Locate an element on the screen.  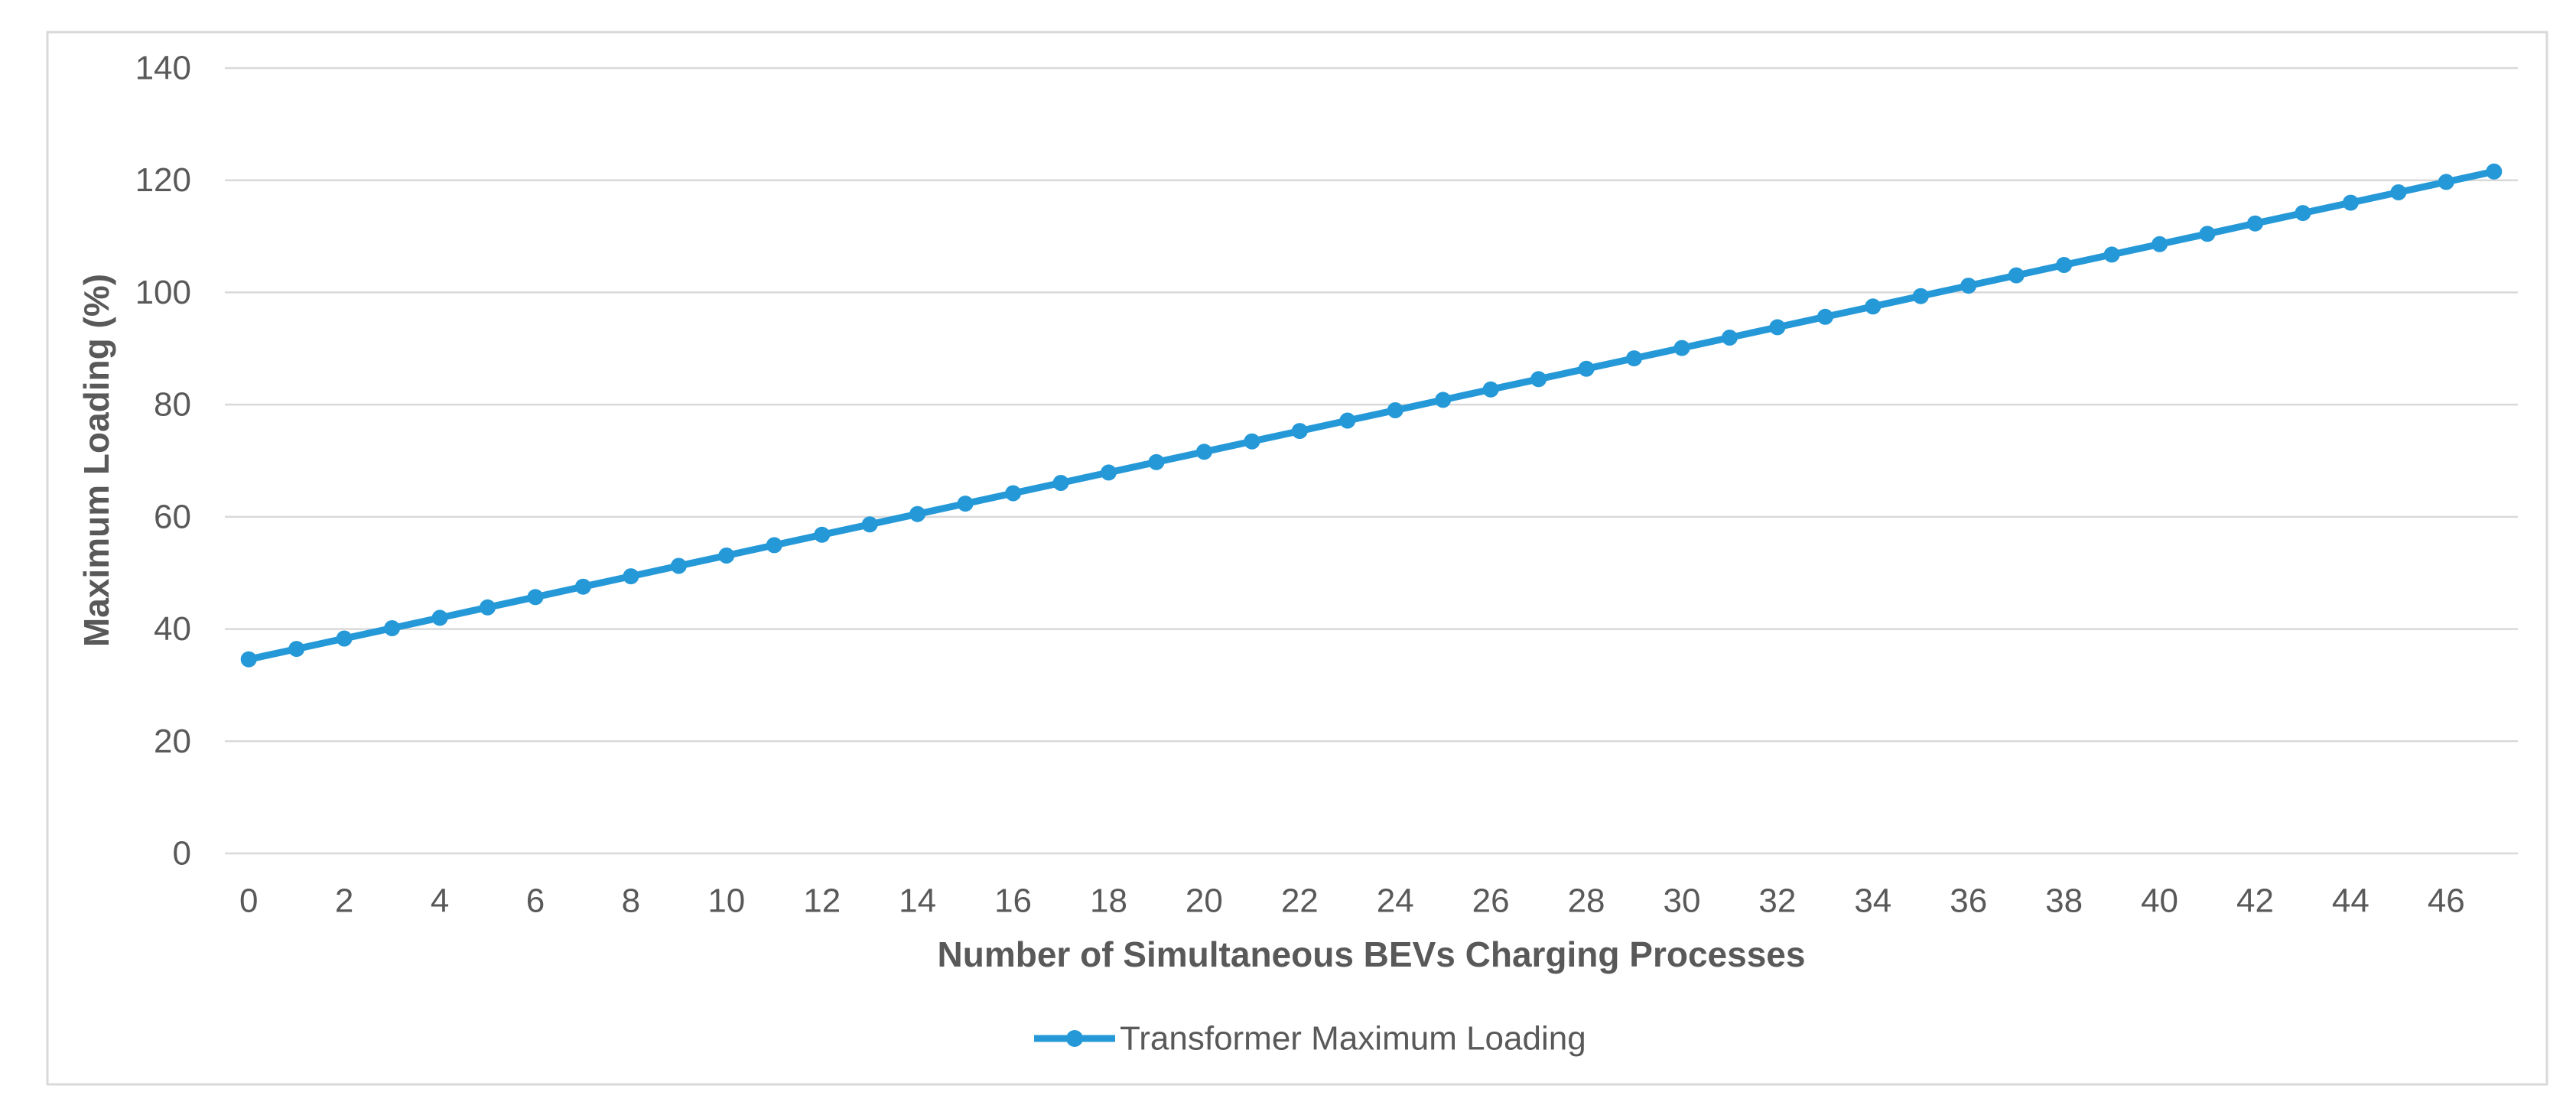
y-tick-label: 80 is located at coordinates (172, 405).